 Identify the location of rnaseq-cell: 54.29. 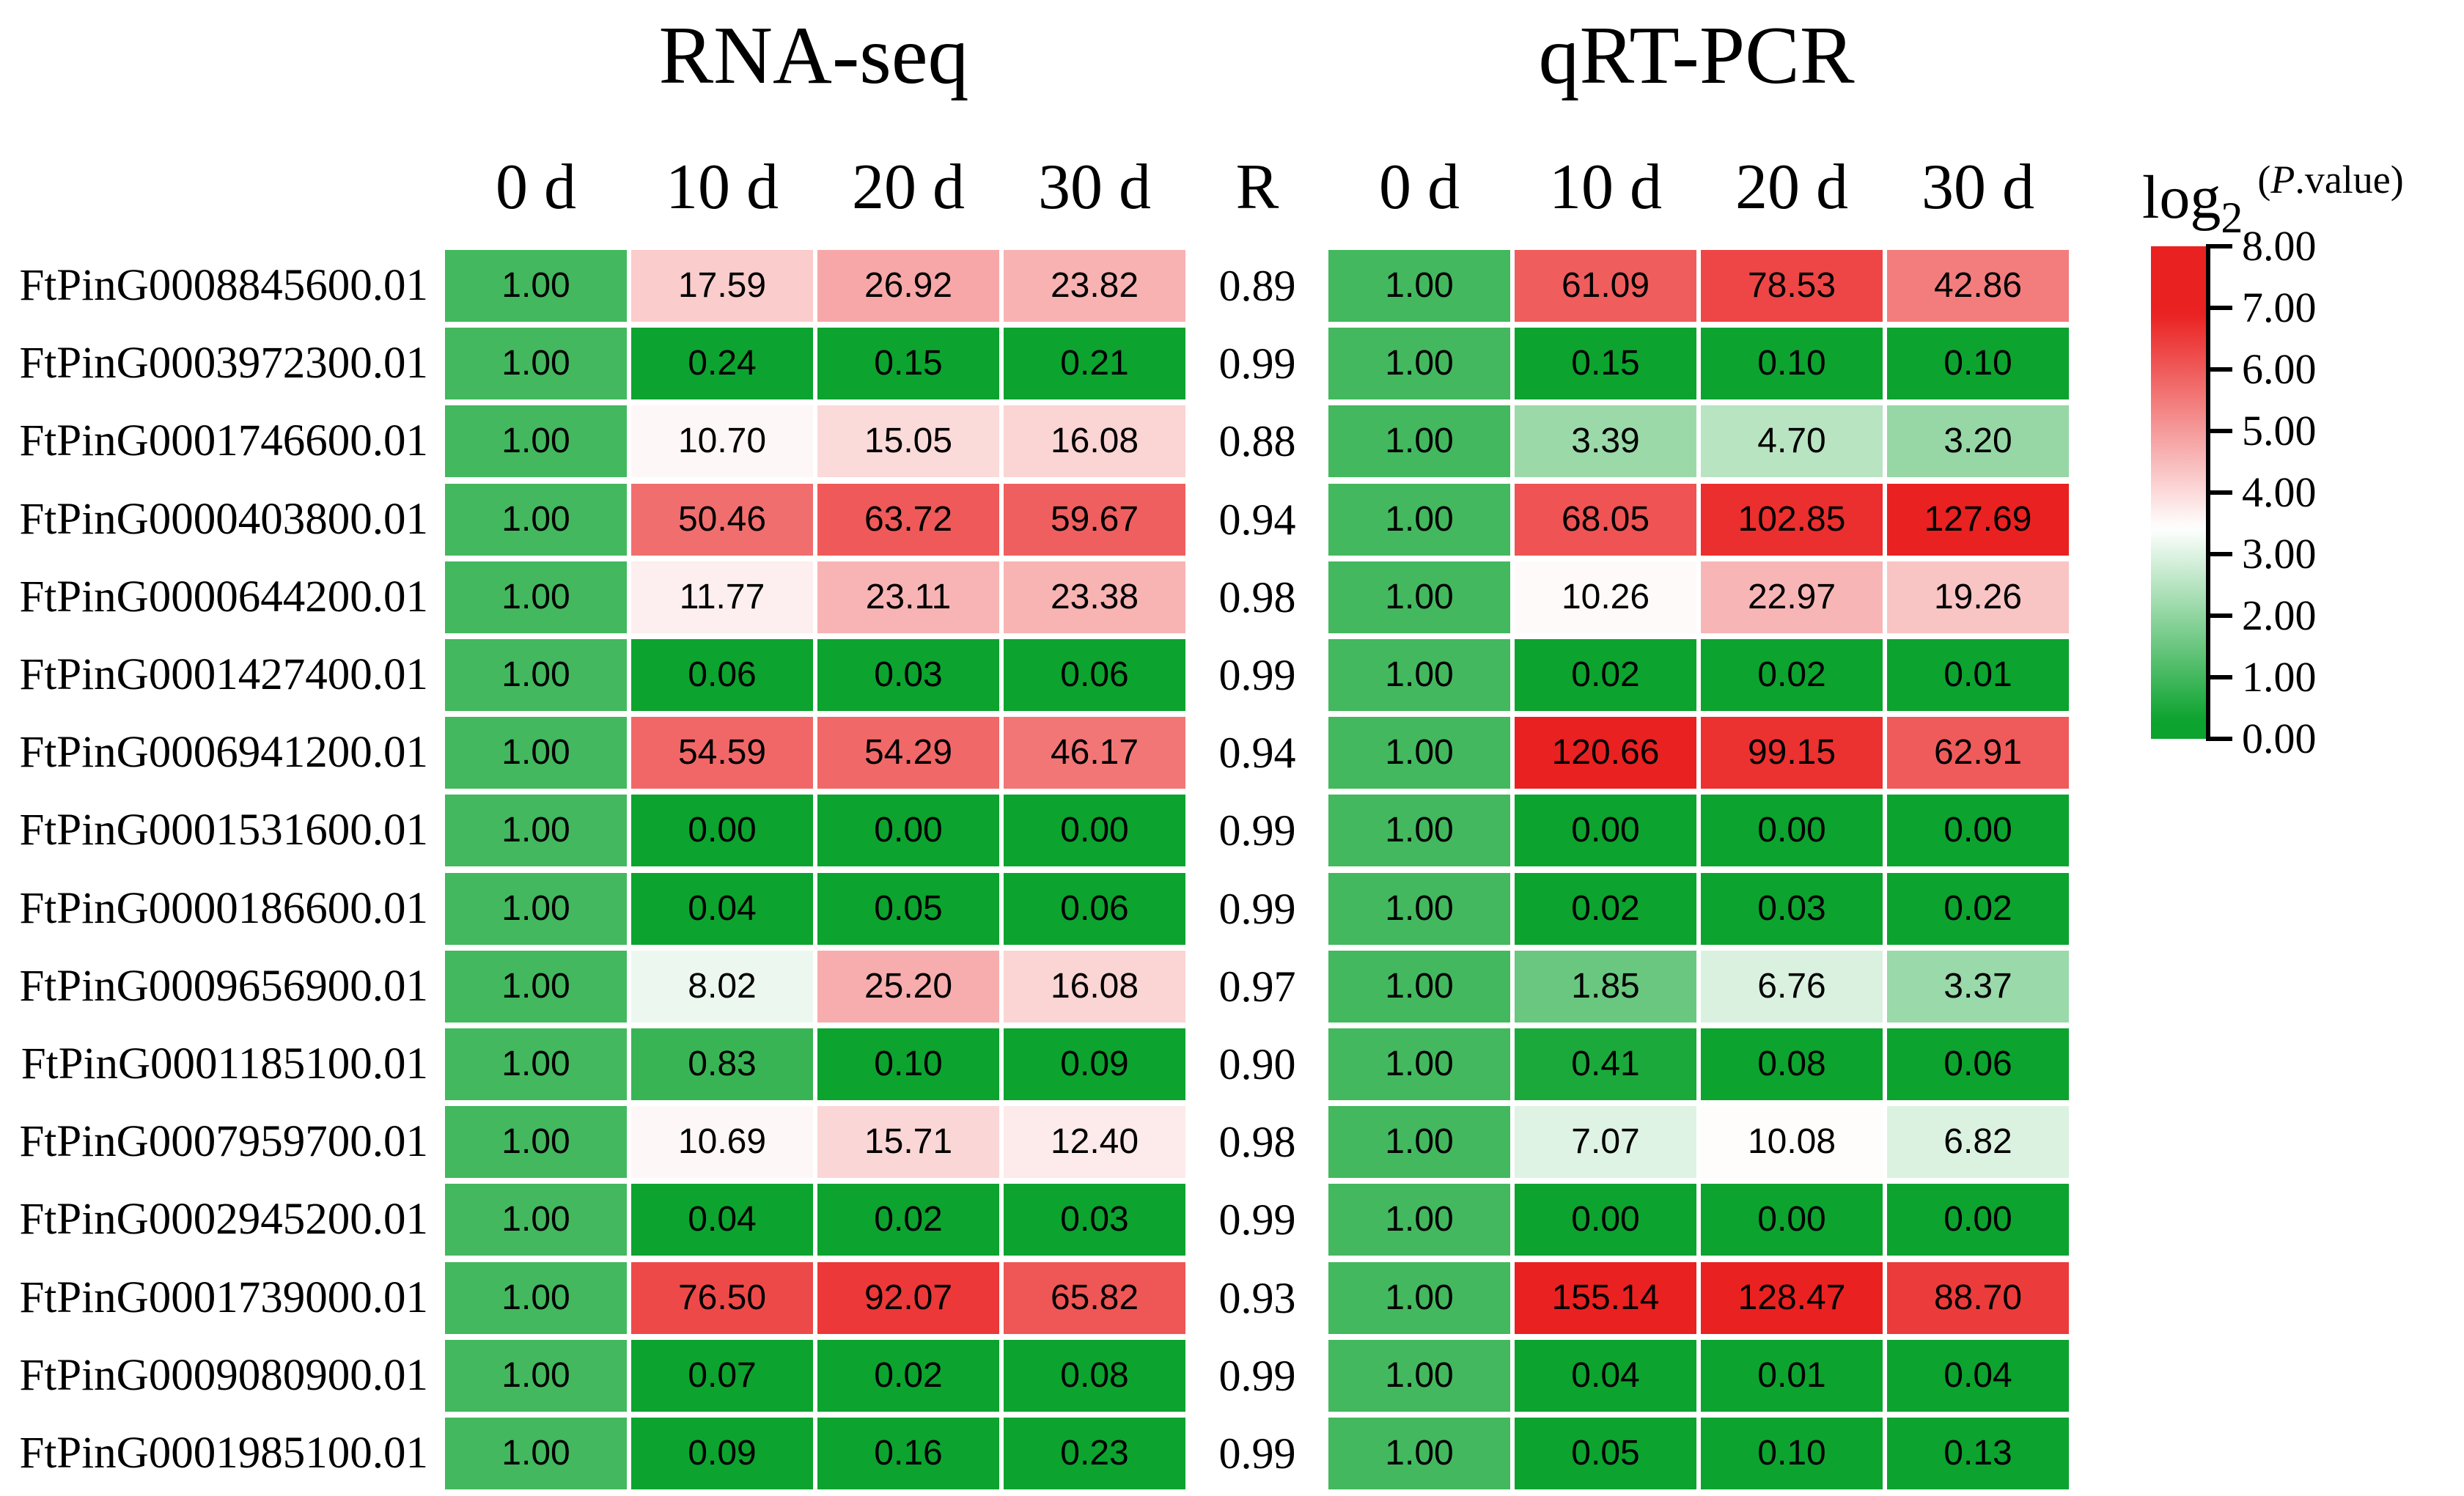
(908, 753).